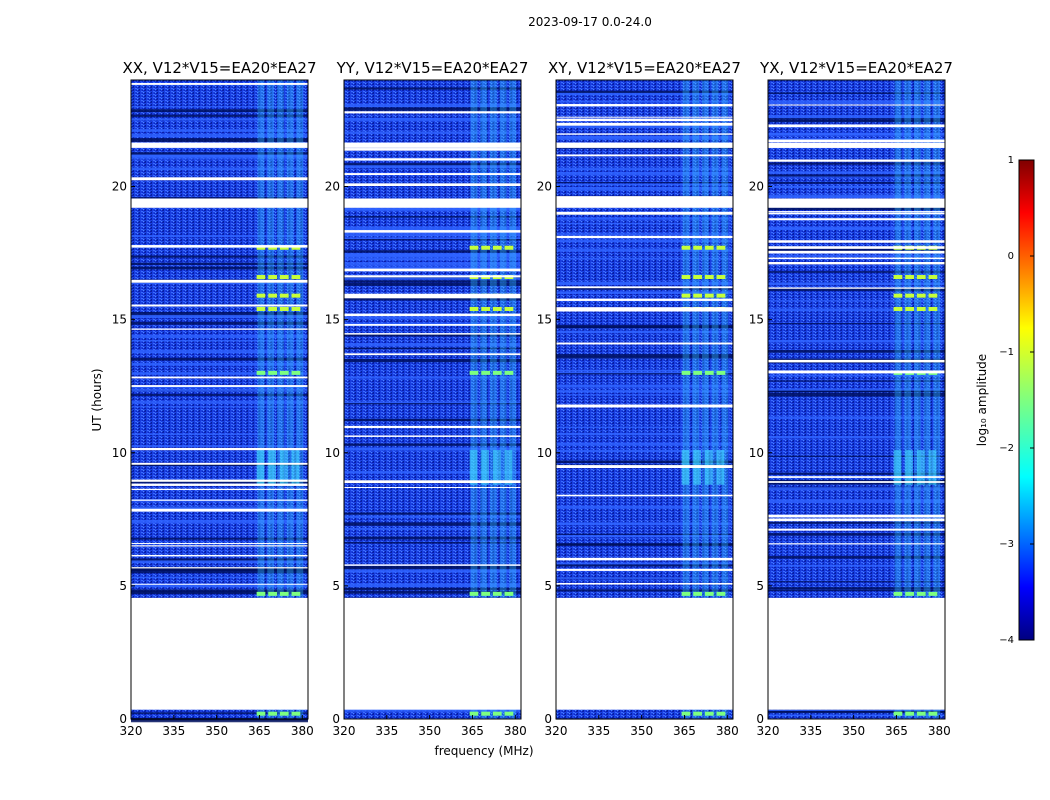  I want to click on axes-frame, so click(432, 399).